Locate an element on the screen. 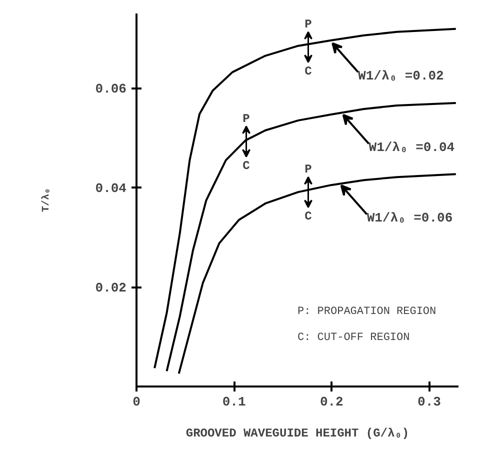  annotation: W1/λ₀ =0.04 is located at coordinates (411, 147).